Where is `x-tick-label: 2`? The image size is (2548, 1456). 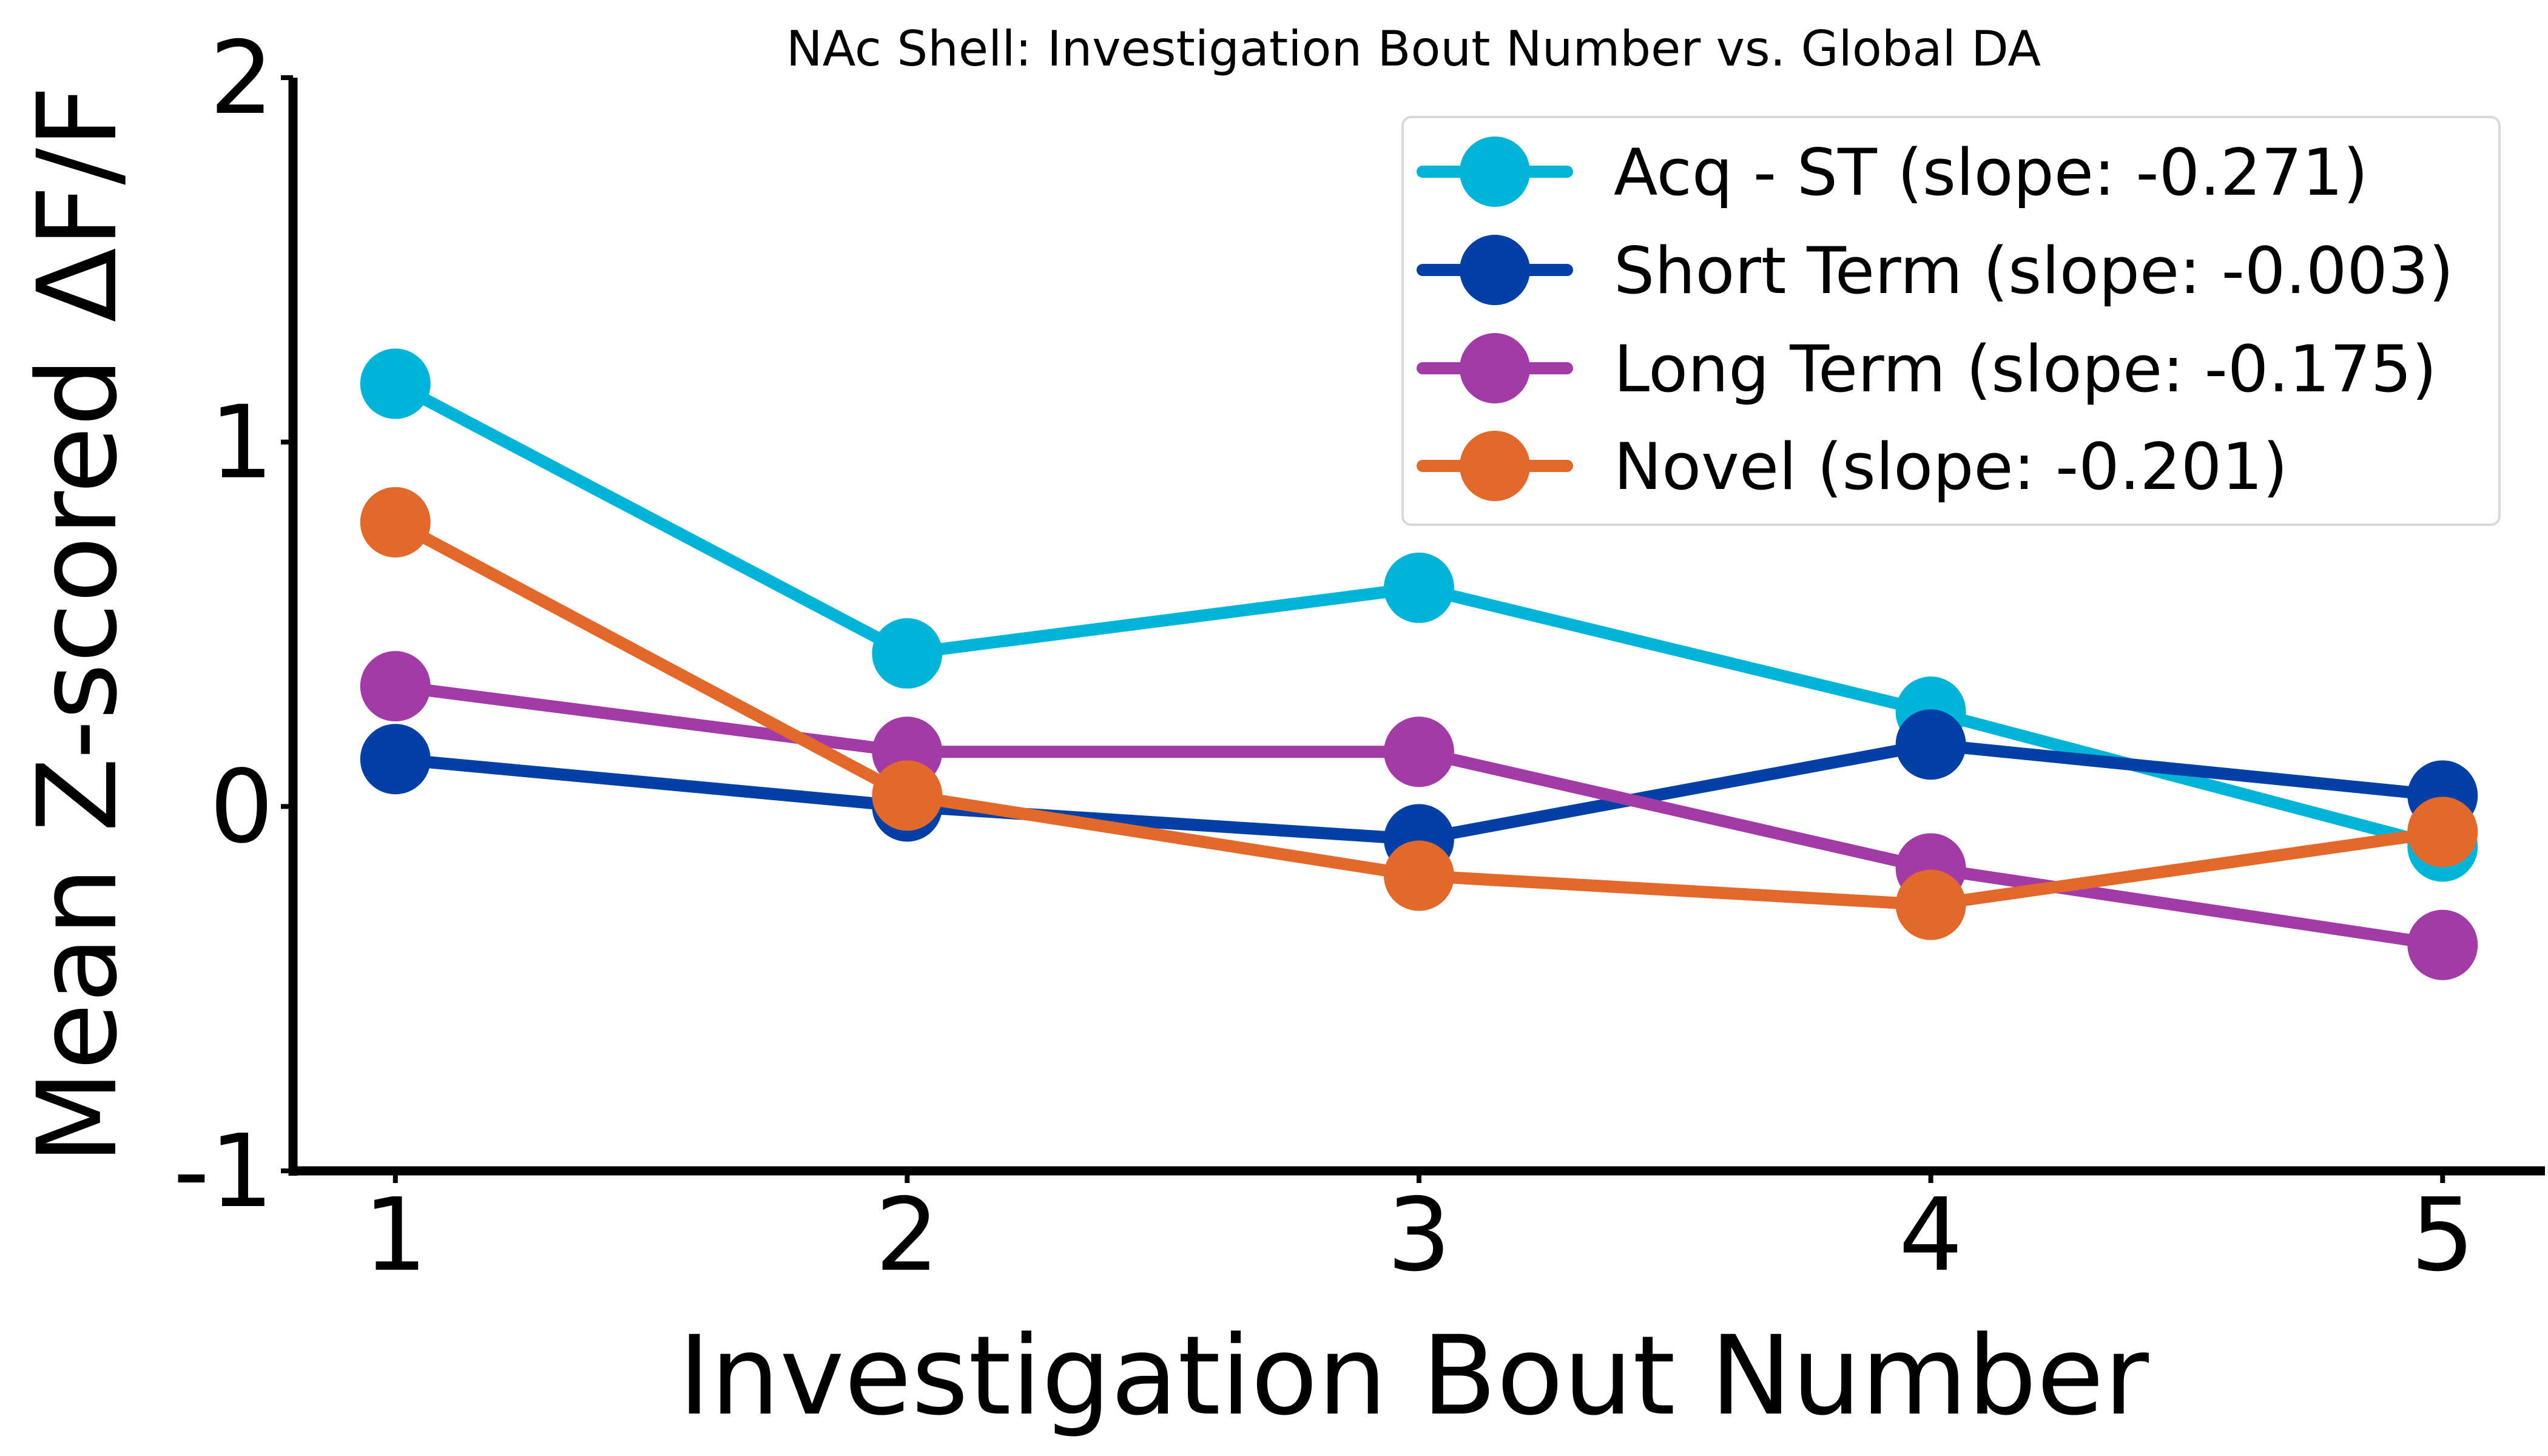 x-tick-label: 2 is located at coordinates (907, 1235).